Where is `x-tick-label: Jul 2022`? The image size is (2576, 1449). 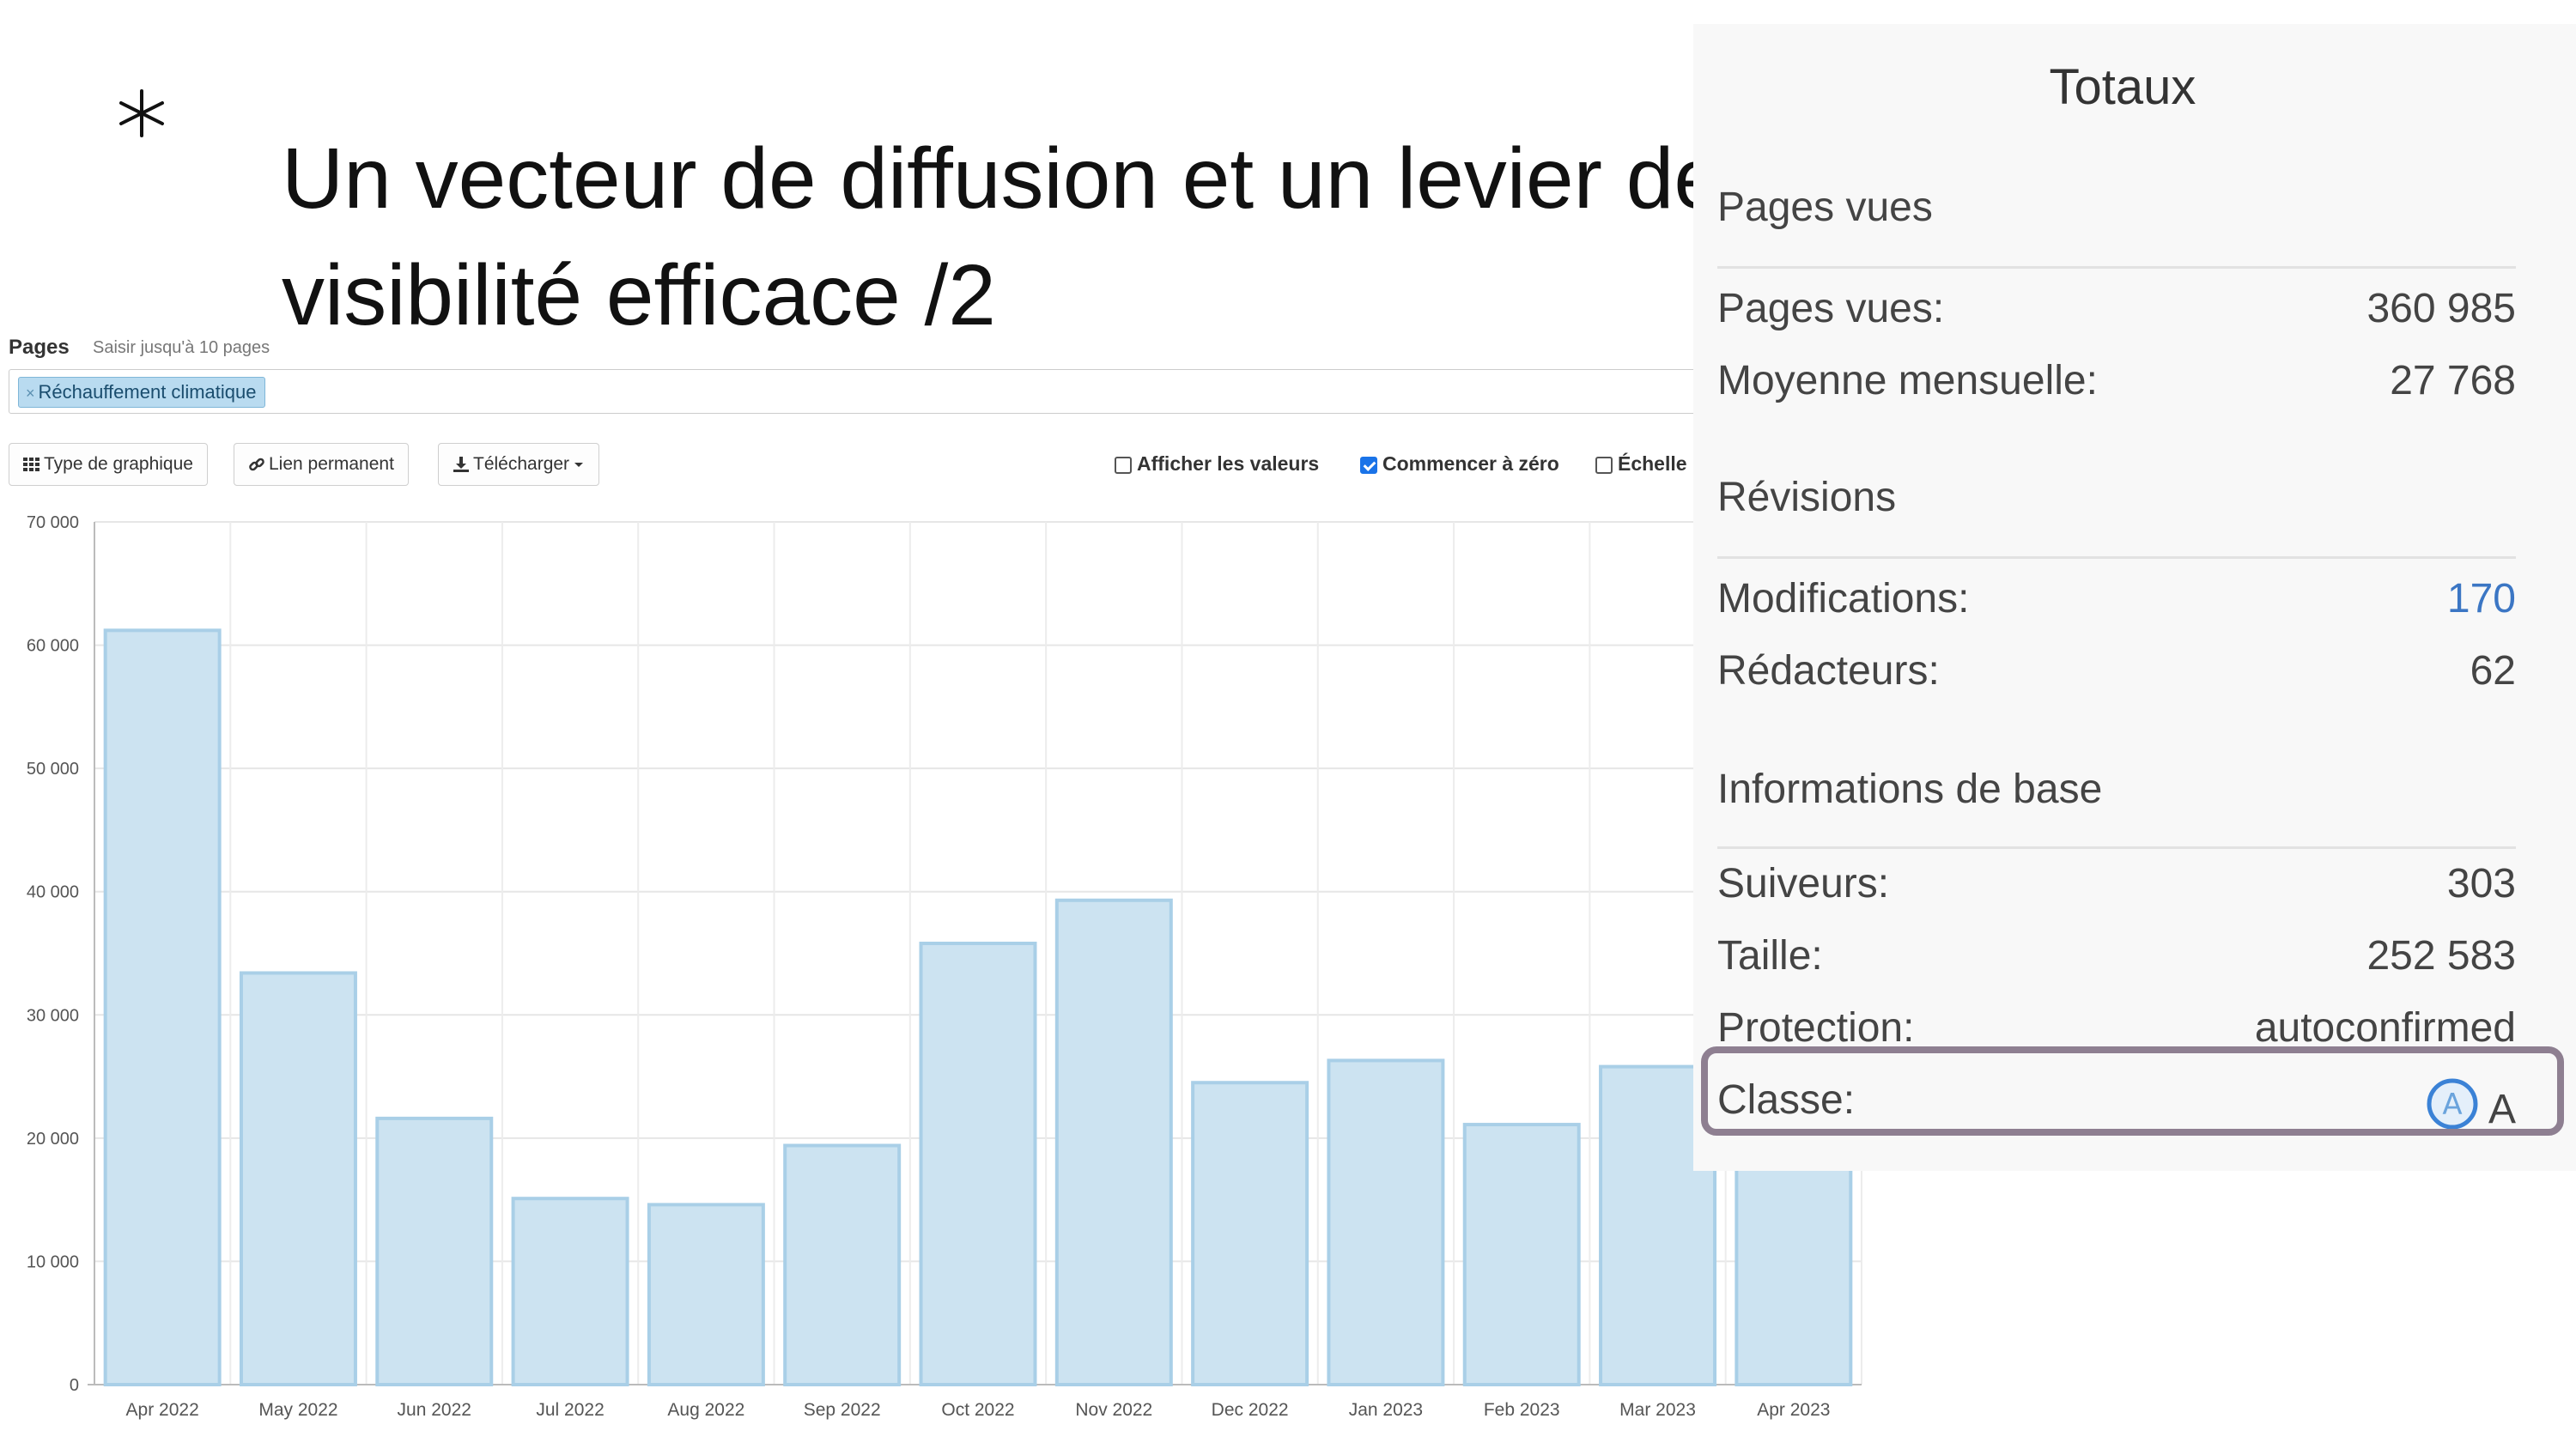 x-tick-label: Jul 2022 is located at coordinates (570, 1410).